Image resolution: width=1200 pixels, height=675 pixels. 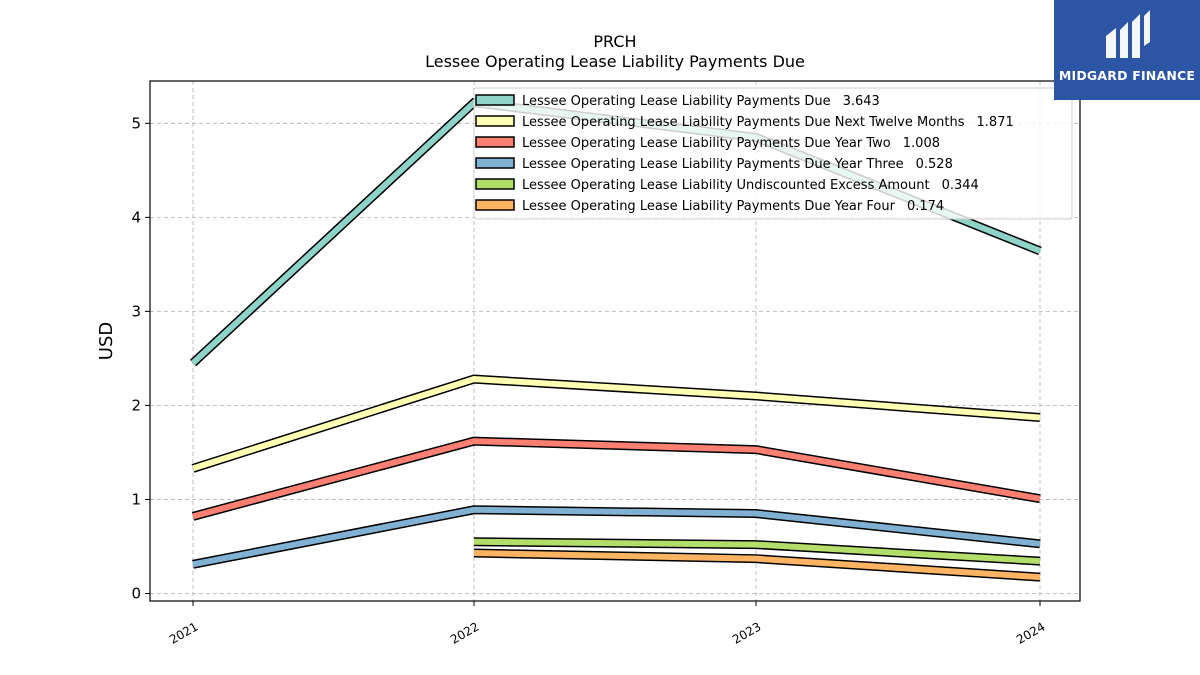 What do you see at coordinates (183, 632) in the screenshot?
I see `x-tick-label: 2021` at bounding box center [183, 632].